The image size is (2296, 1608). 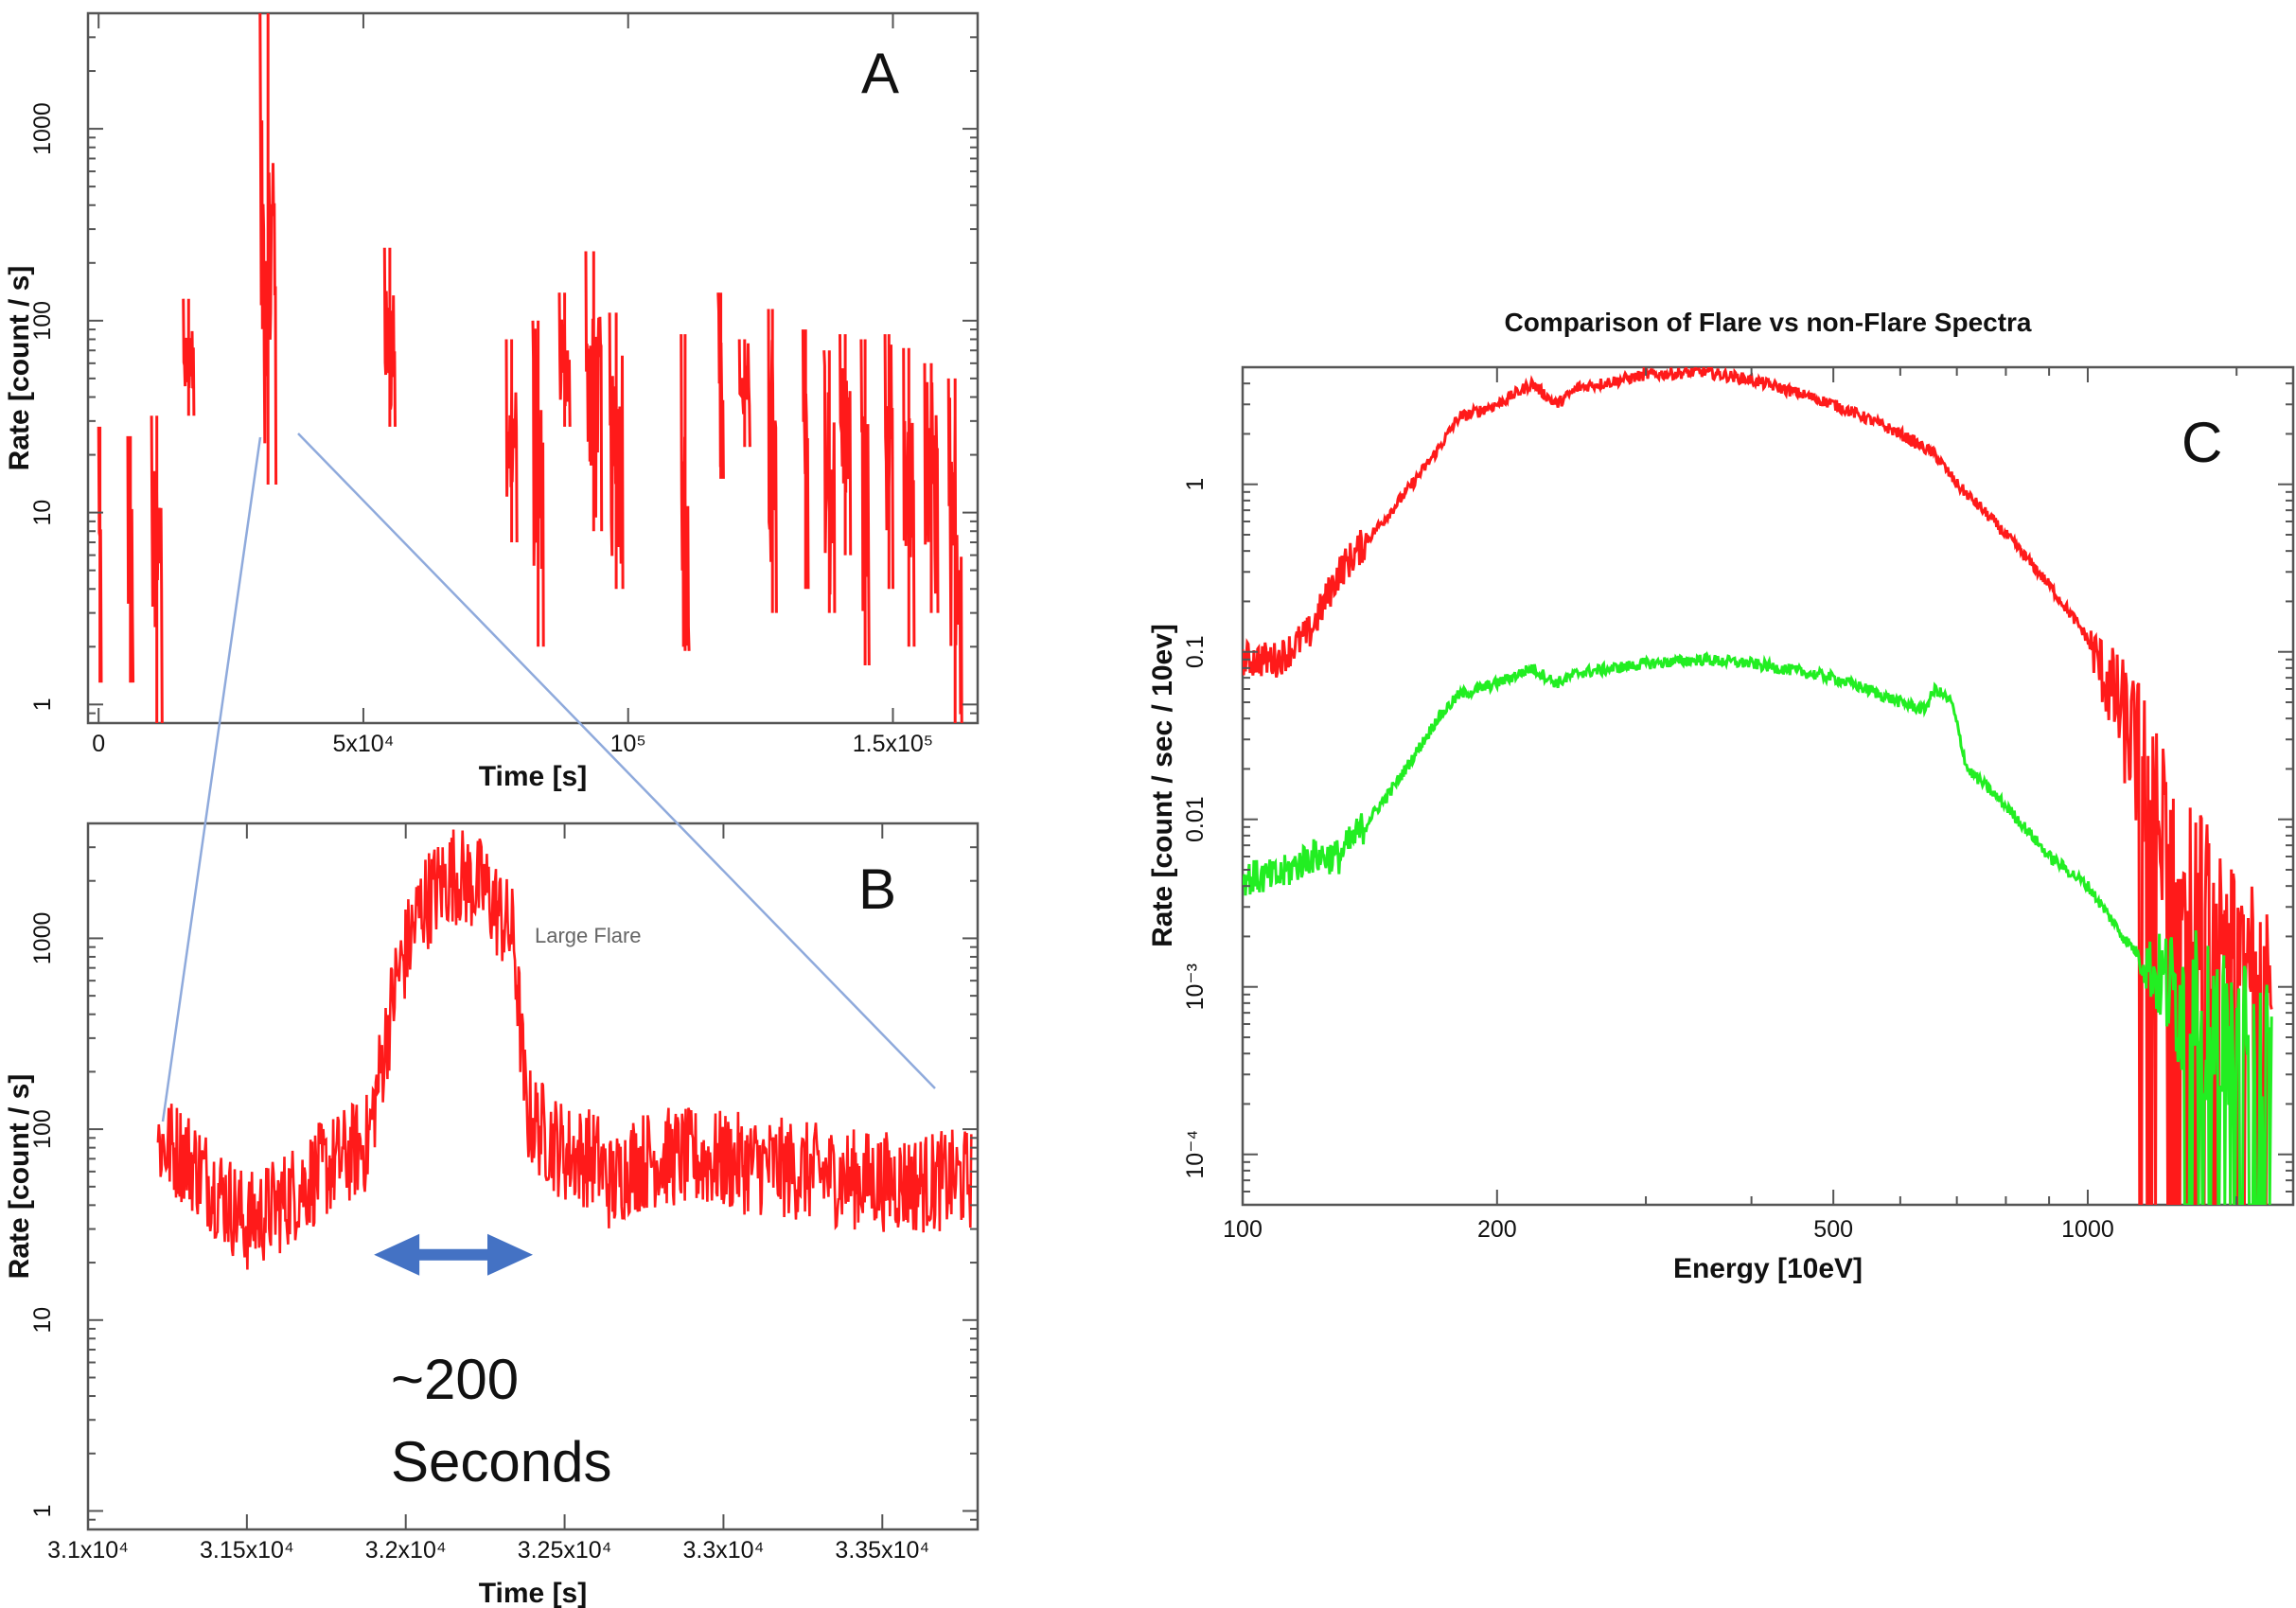 I want to click on panel-c-x-tick-label: 500, so click(x=1833, y=1229).